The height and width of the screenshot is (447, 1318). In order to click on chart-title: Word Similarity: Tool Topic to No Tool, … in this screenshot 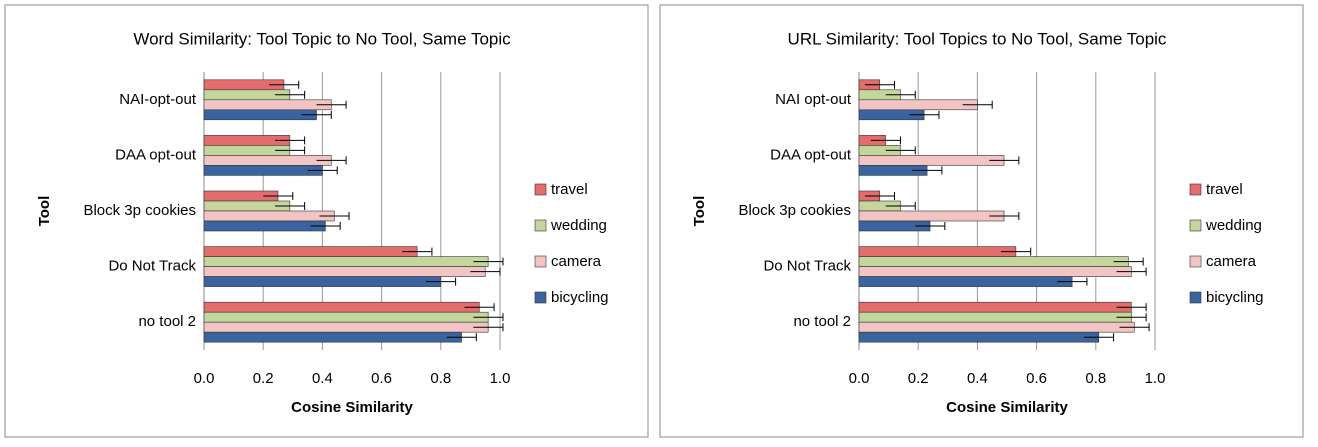, I will do `click(322, 38)`.